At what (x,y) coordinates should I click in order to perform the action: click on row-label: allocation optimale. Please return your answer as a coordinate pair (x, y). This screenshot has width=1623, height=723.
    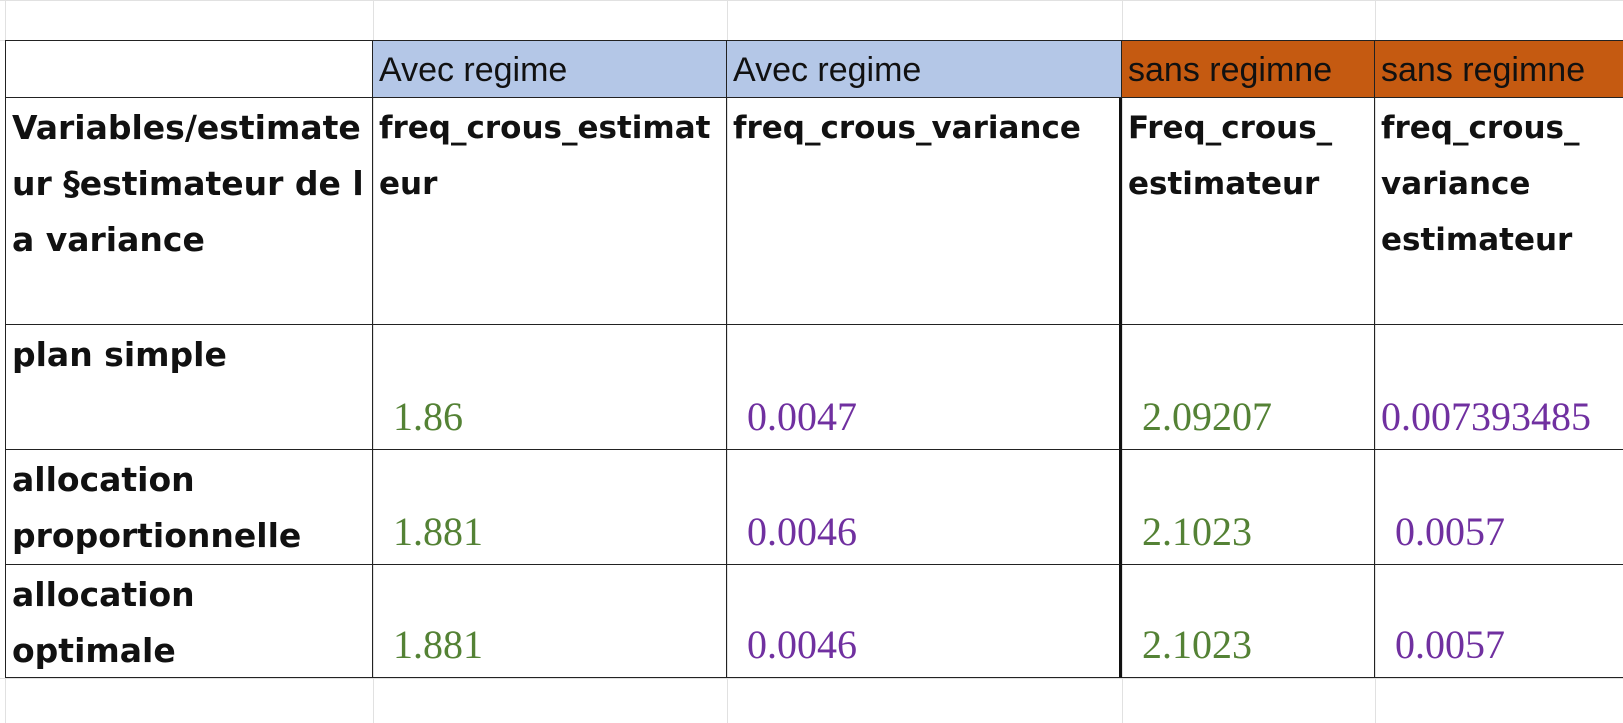
    Looking at the image, I should click on (189, 621).